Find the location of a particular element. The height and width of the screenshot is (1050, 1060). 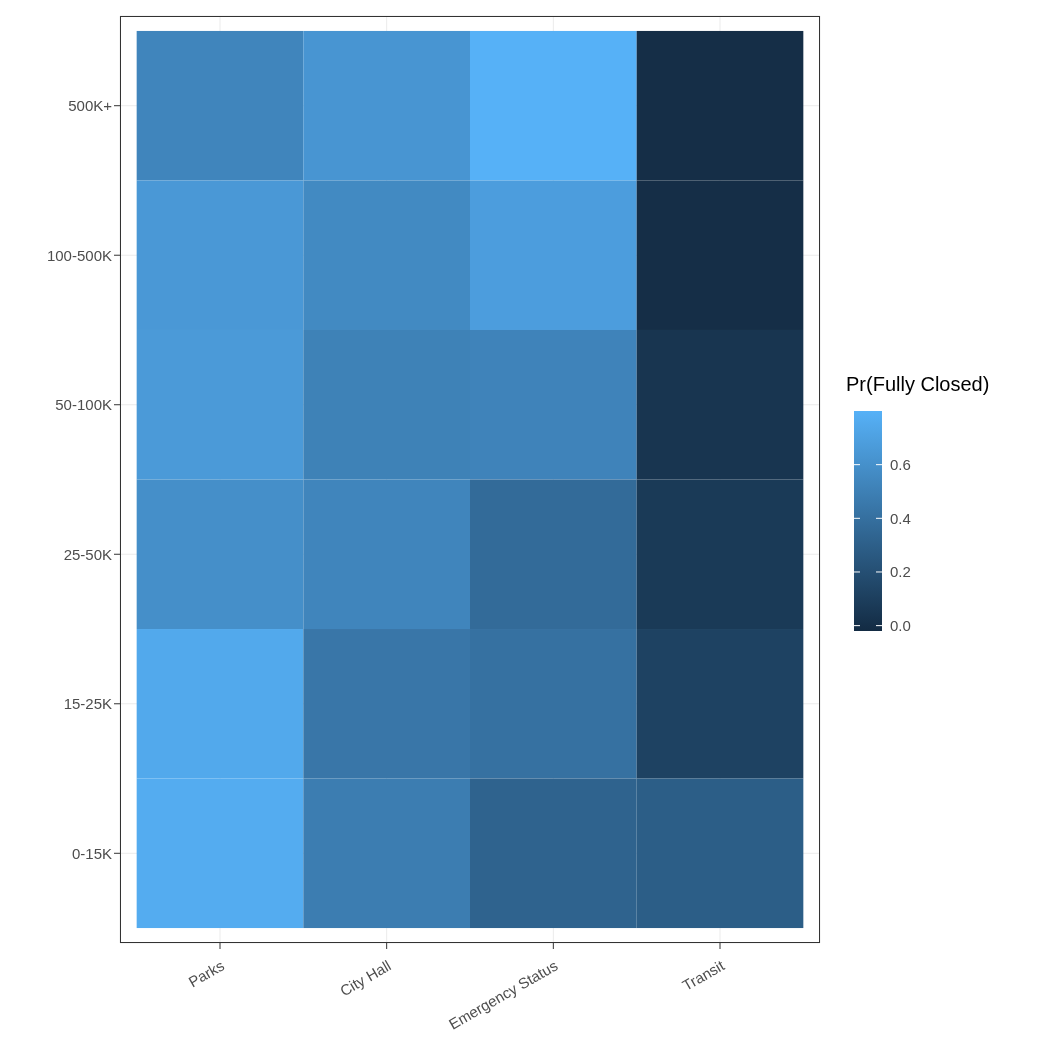

color-bar-label: 0.2 is located at coordinates (900, 572).